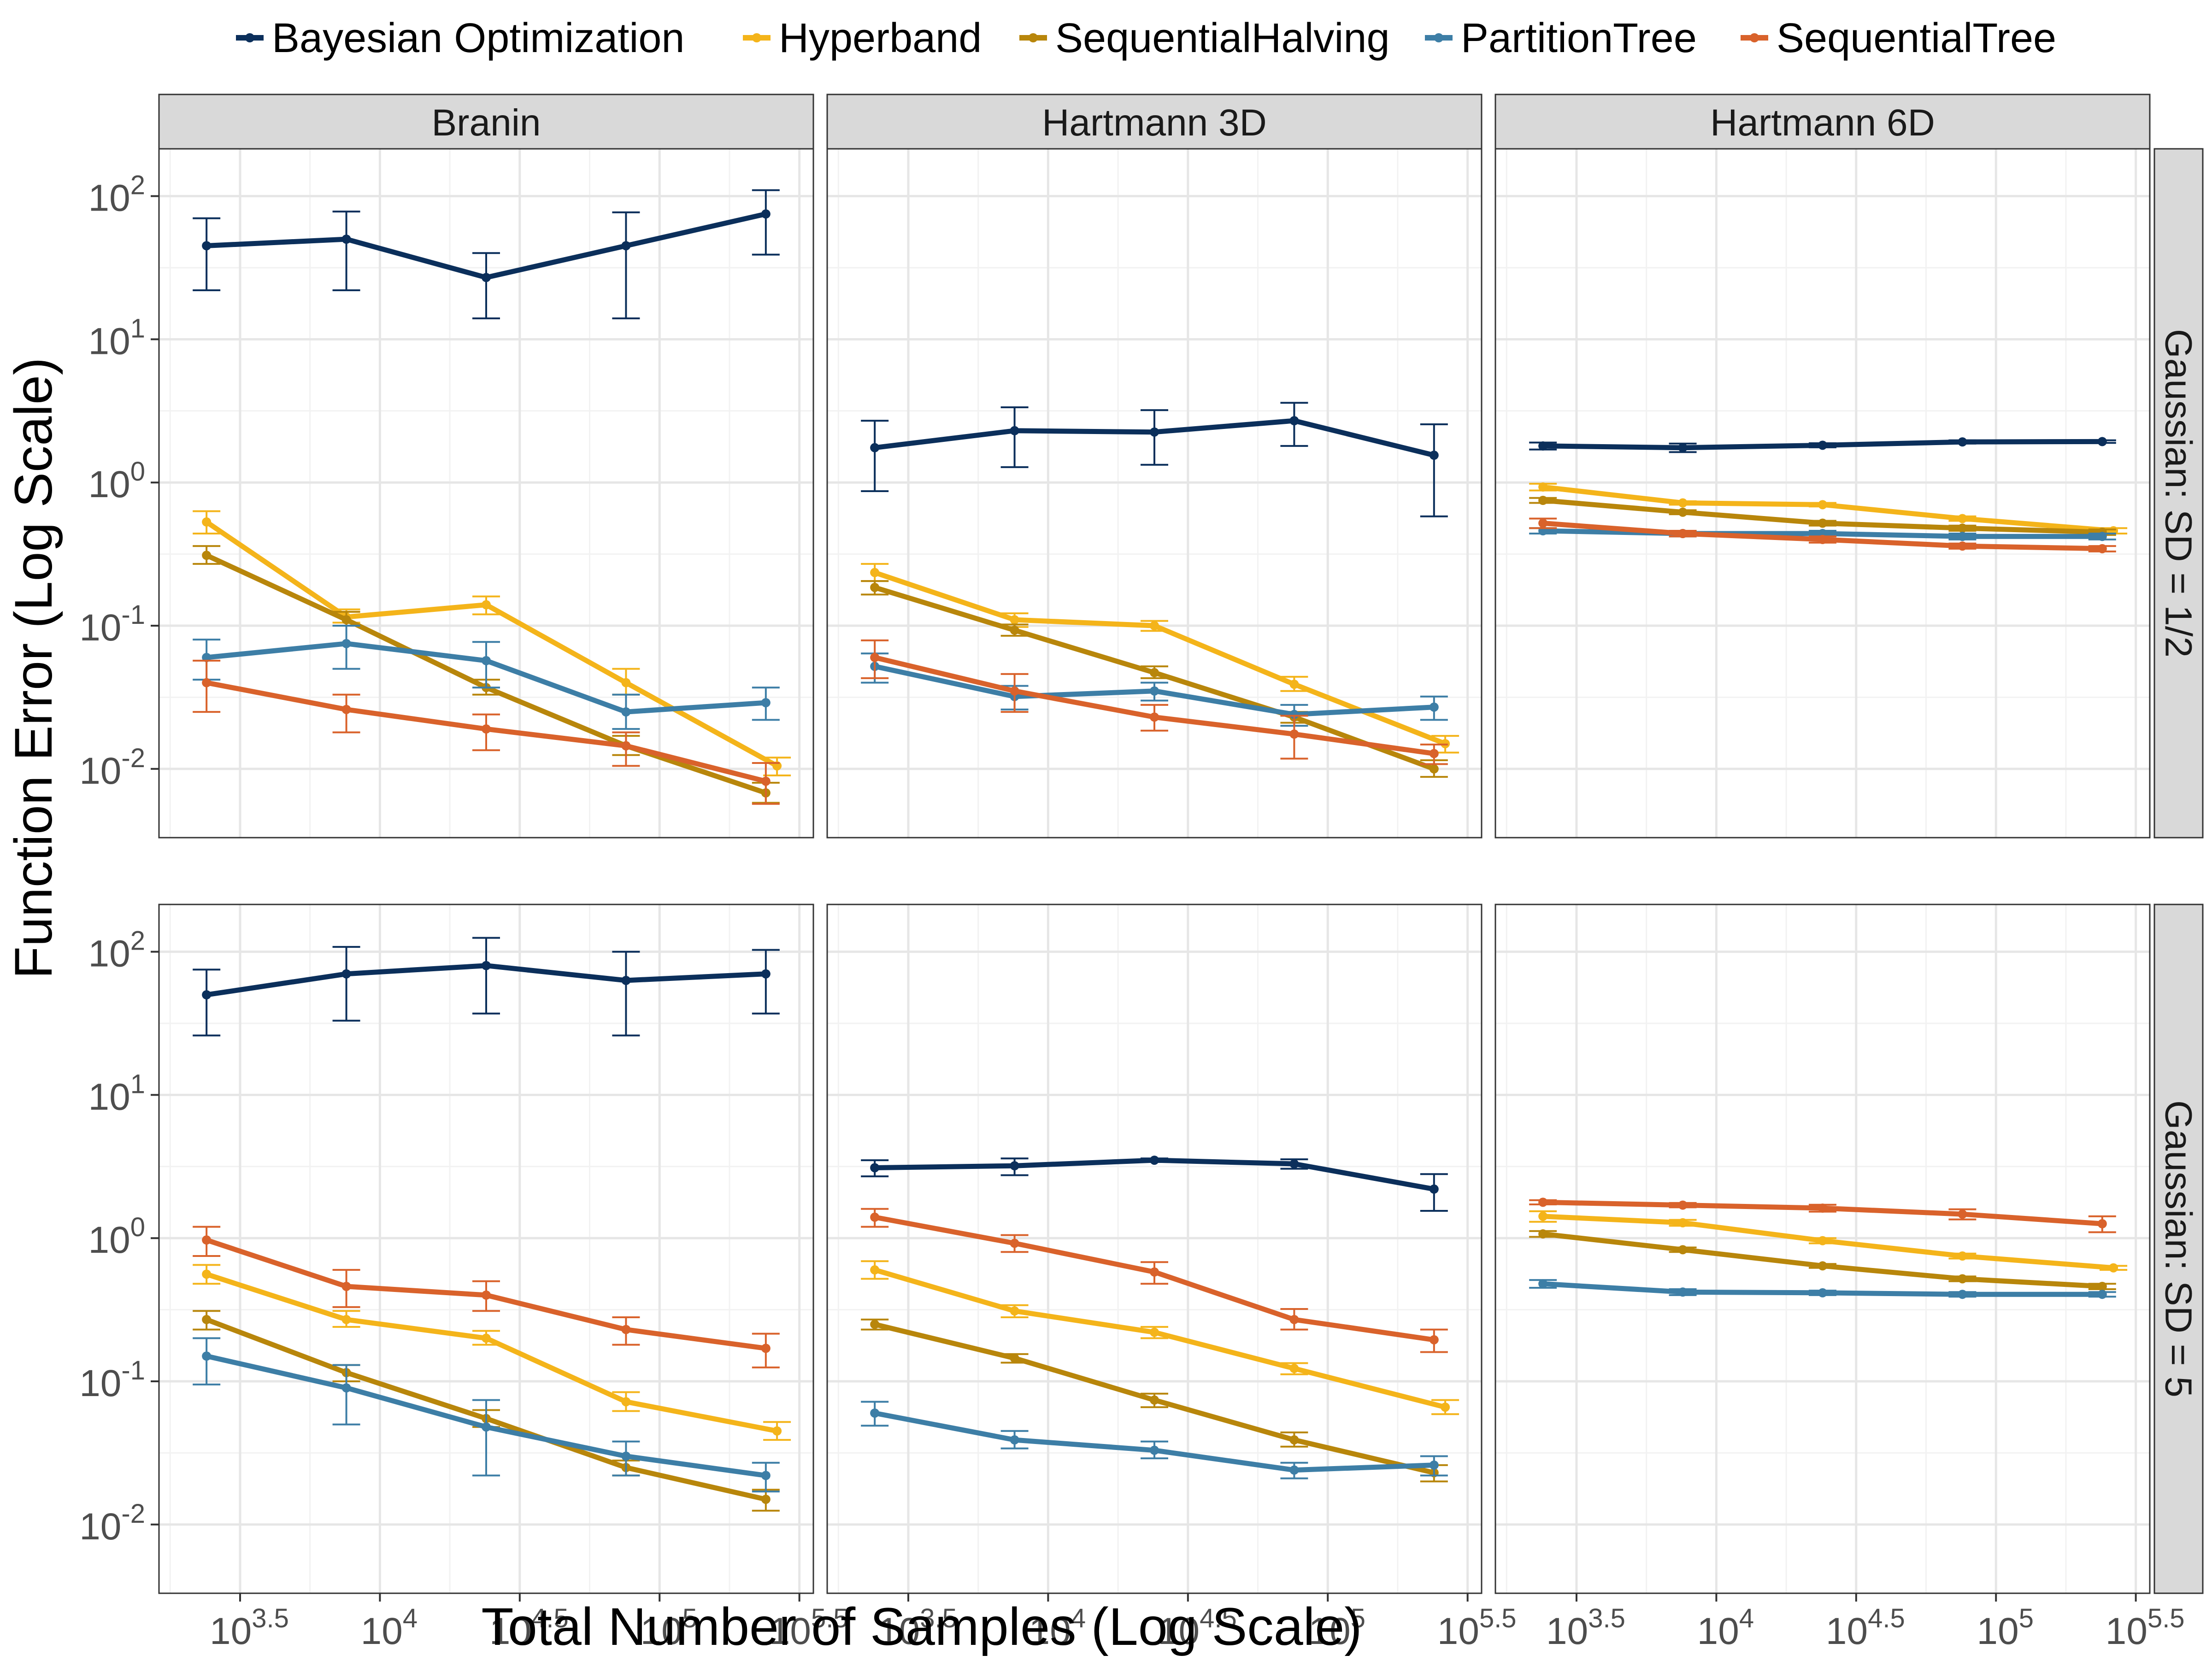  What do you see at coordinates (880, 38) in the screenshot?
I see `legend-label: Hyperband` at bounding box center [880, 38].